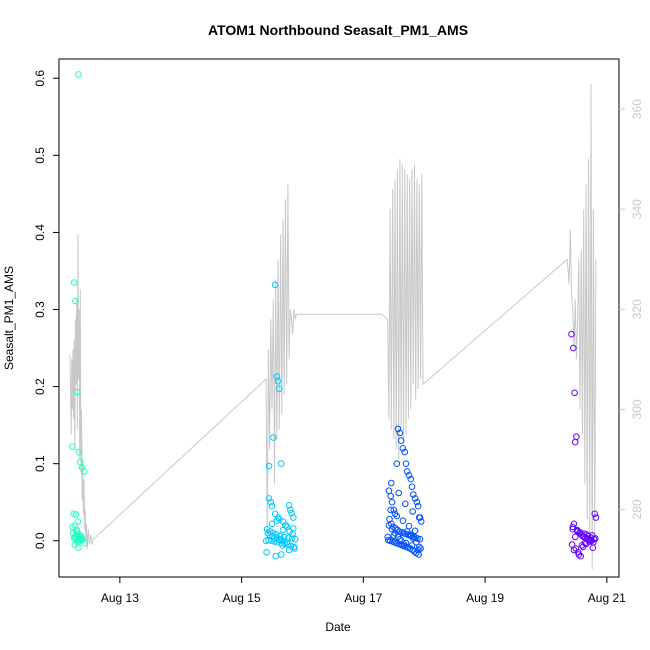 This screenshot has width=650, height=650. What do you see at coordinates (40, 463) in the screenshot?
I see `y-tick-label: 0.1` at bounding box center [40, 463].